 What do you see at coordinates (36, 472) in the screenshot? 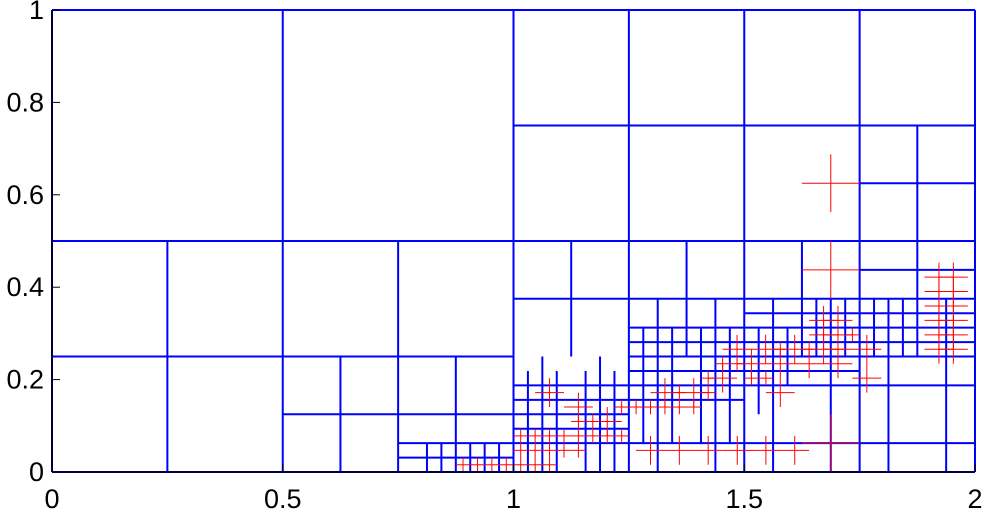
I see `y-tick-label: 0` at bounding box center [36, 472].